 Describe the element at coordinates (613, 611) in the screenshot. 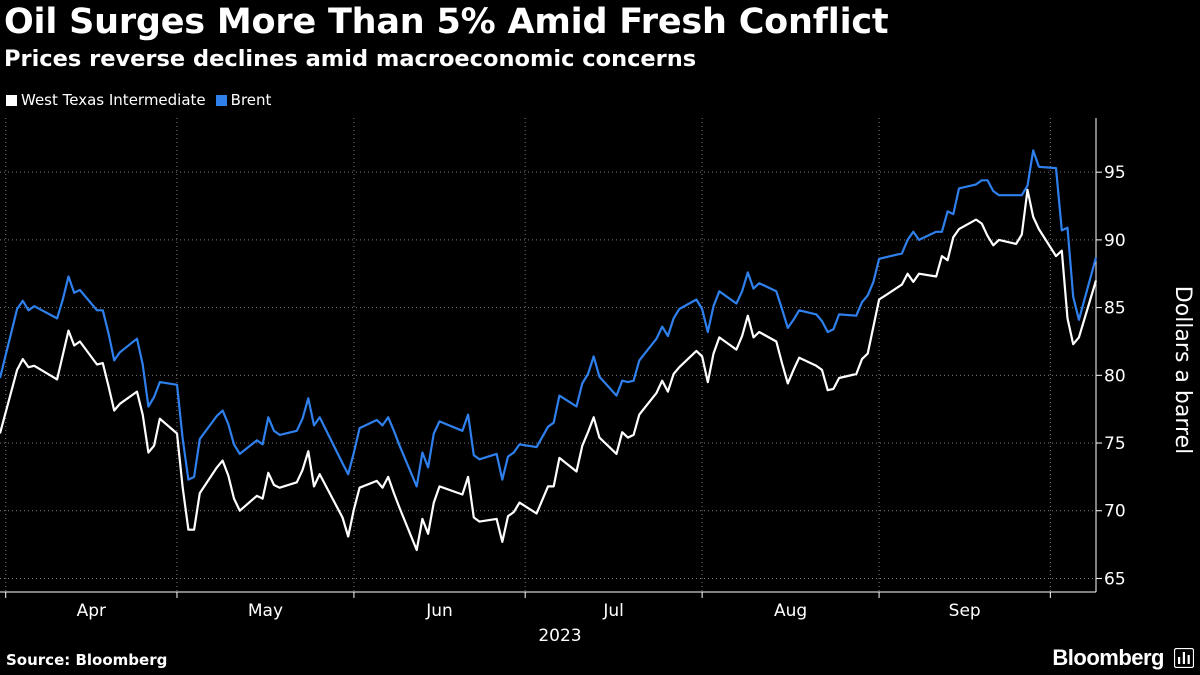

I see `x-tick-label: Jul` at that location.